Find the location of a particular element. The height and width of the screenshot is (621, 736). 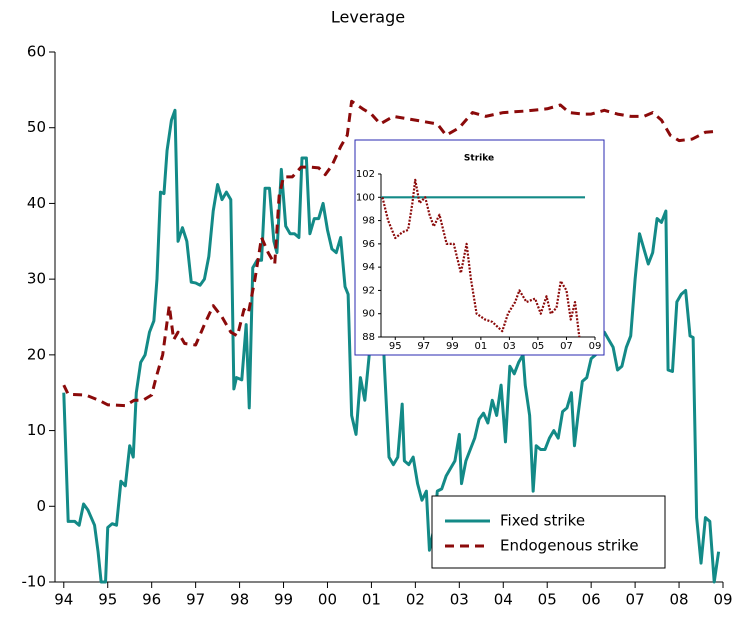

x-tick-label: 08 is located at coordinates (679, 600).